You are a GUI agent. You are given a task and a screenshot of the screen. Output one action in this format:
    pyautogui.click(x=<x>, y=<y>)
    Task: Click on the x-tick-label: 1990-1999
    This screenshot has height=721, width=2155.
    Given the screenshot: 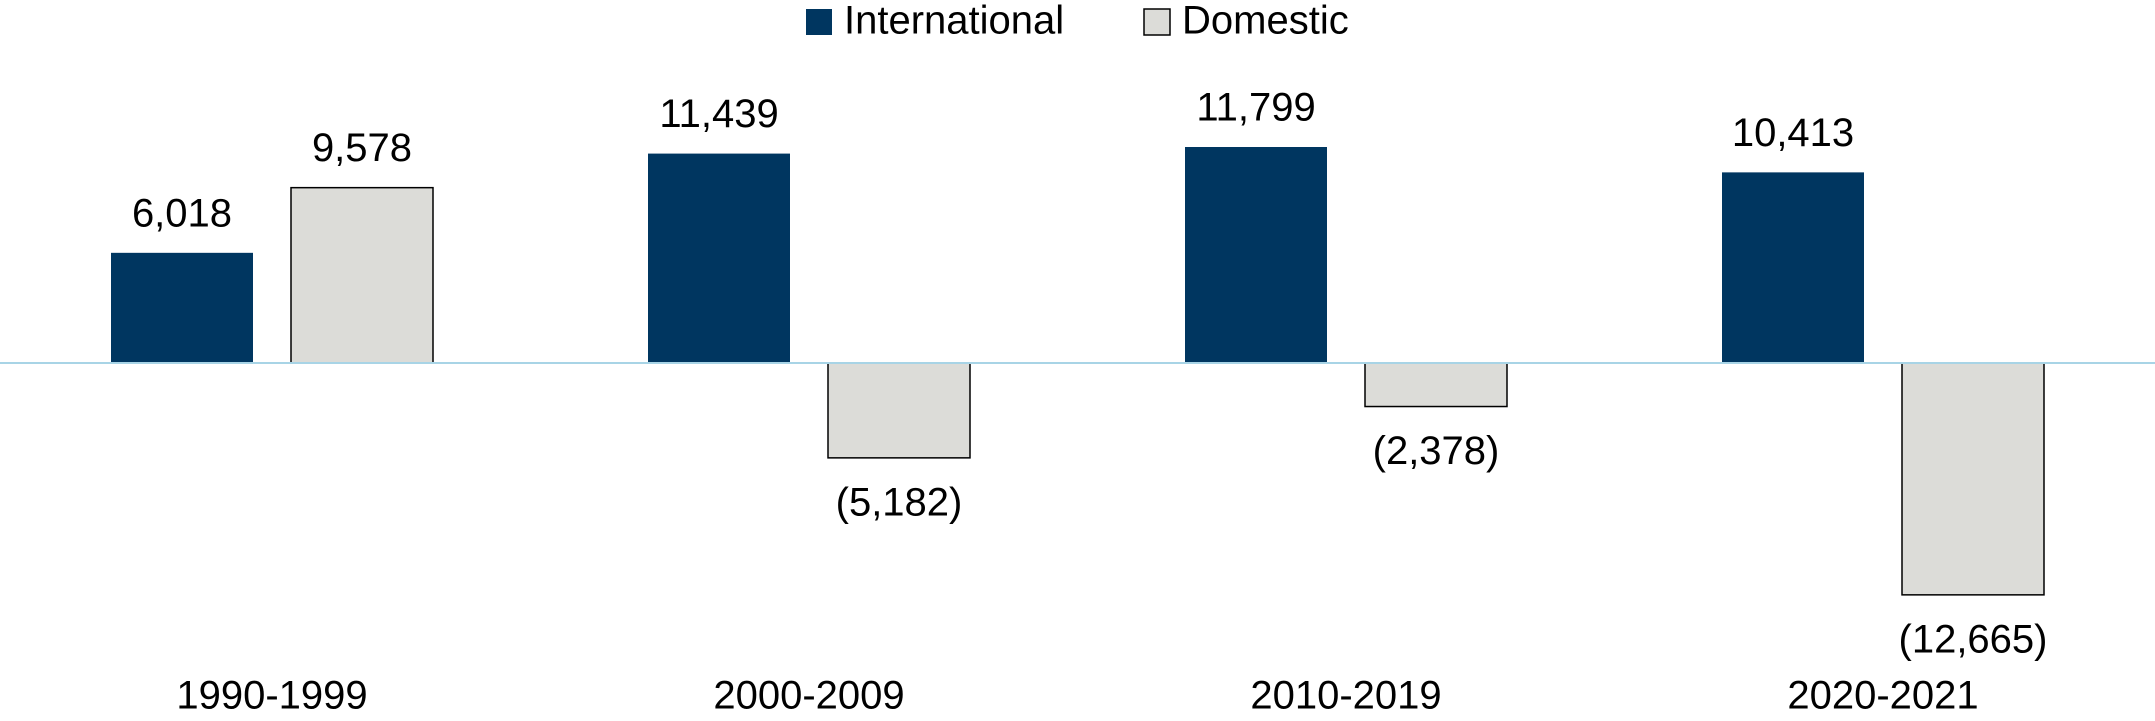 What is the action you would take?
    pyautogui.click(x=271, y=696)
    